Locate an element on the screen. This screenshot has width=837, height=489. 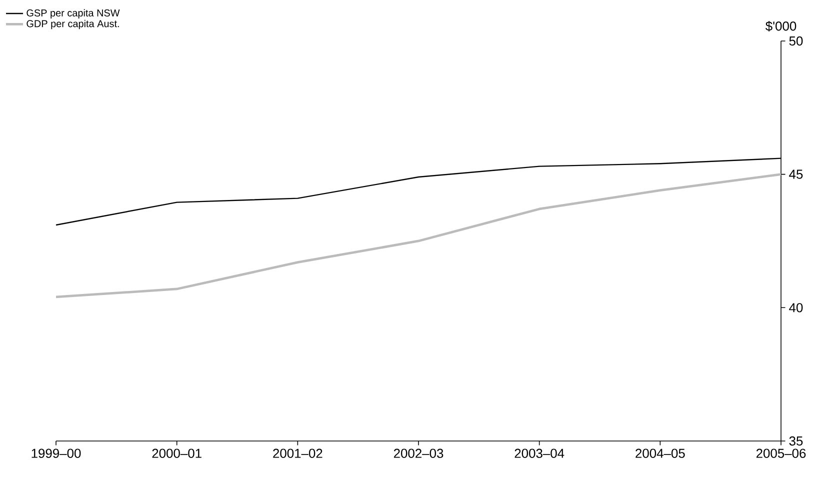
x-tick-label: 2004–05 is located at coordinates (660, 453).